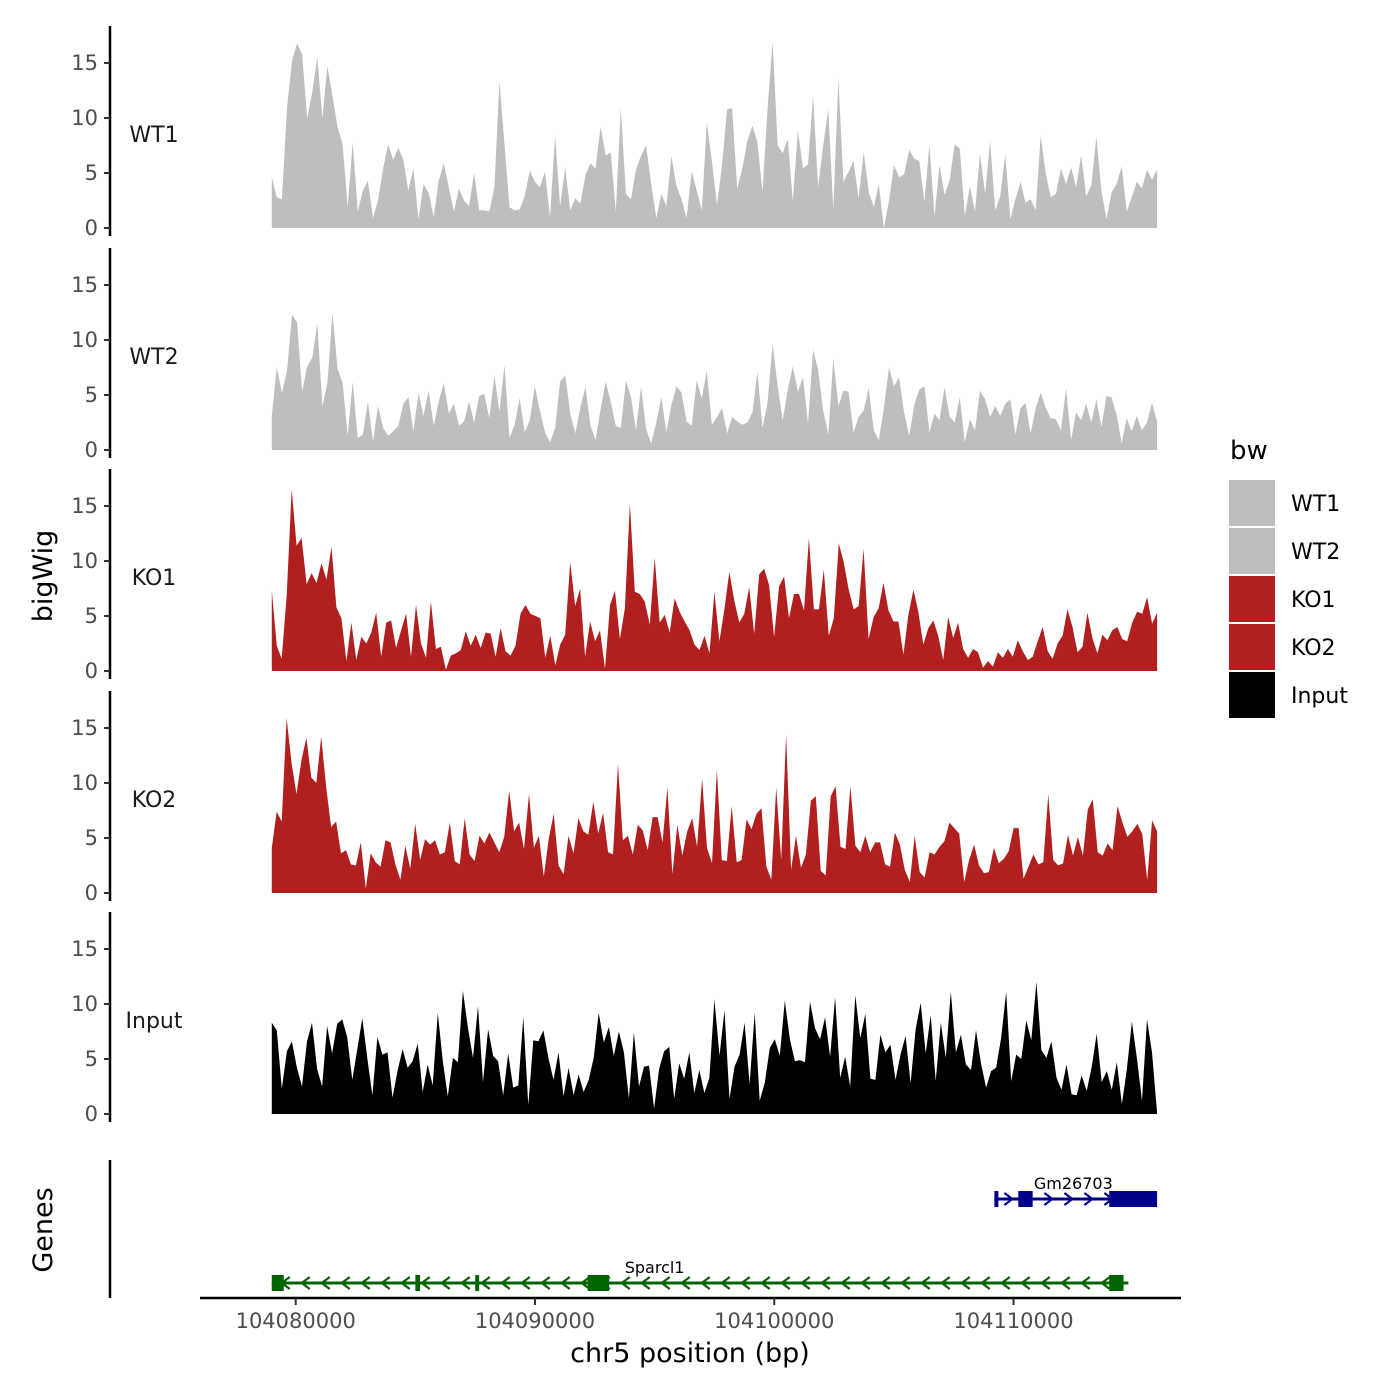 The image size is (1400, 1400). What do you see at coordinates (655, 1267) in the screenshot?
I see `gene-name: Sparcl1` at bounding box center [655, 1267].